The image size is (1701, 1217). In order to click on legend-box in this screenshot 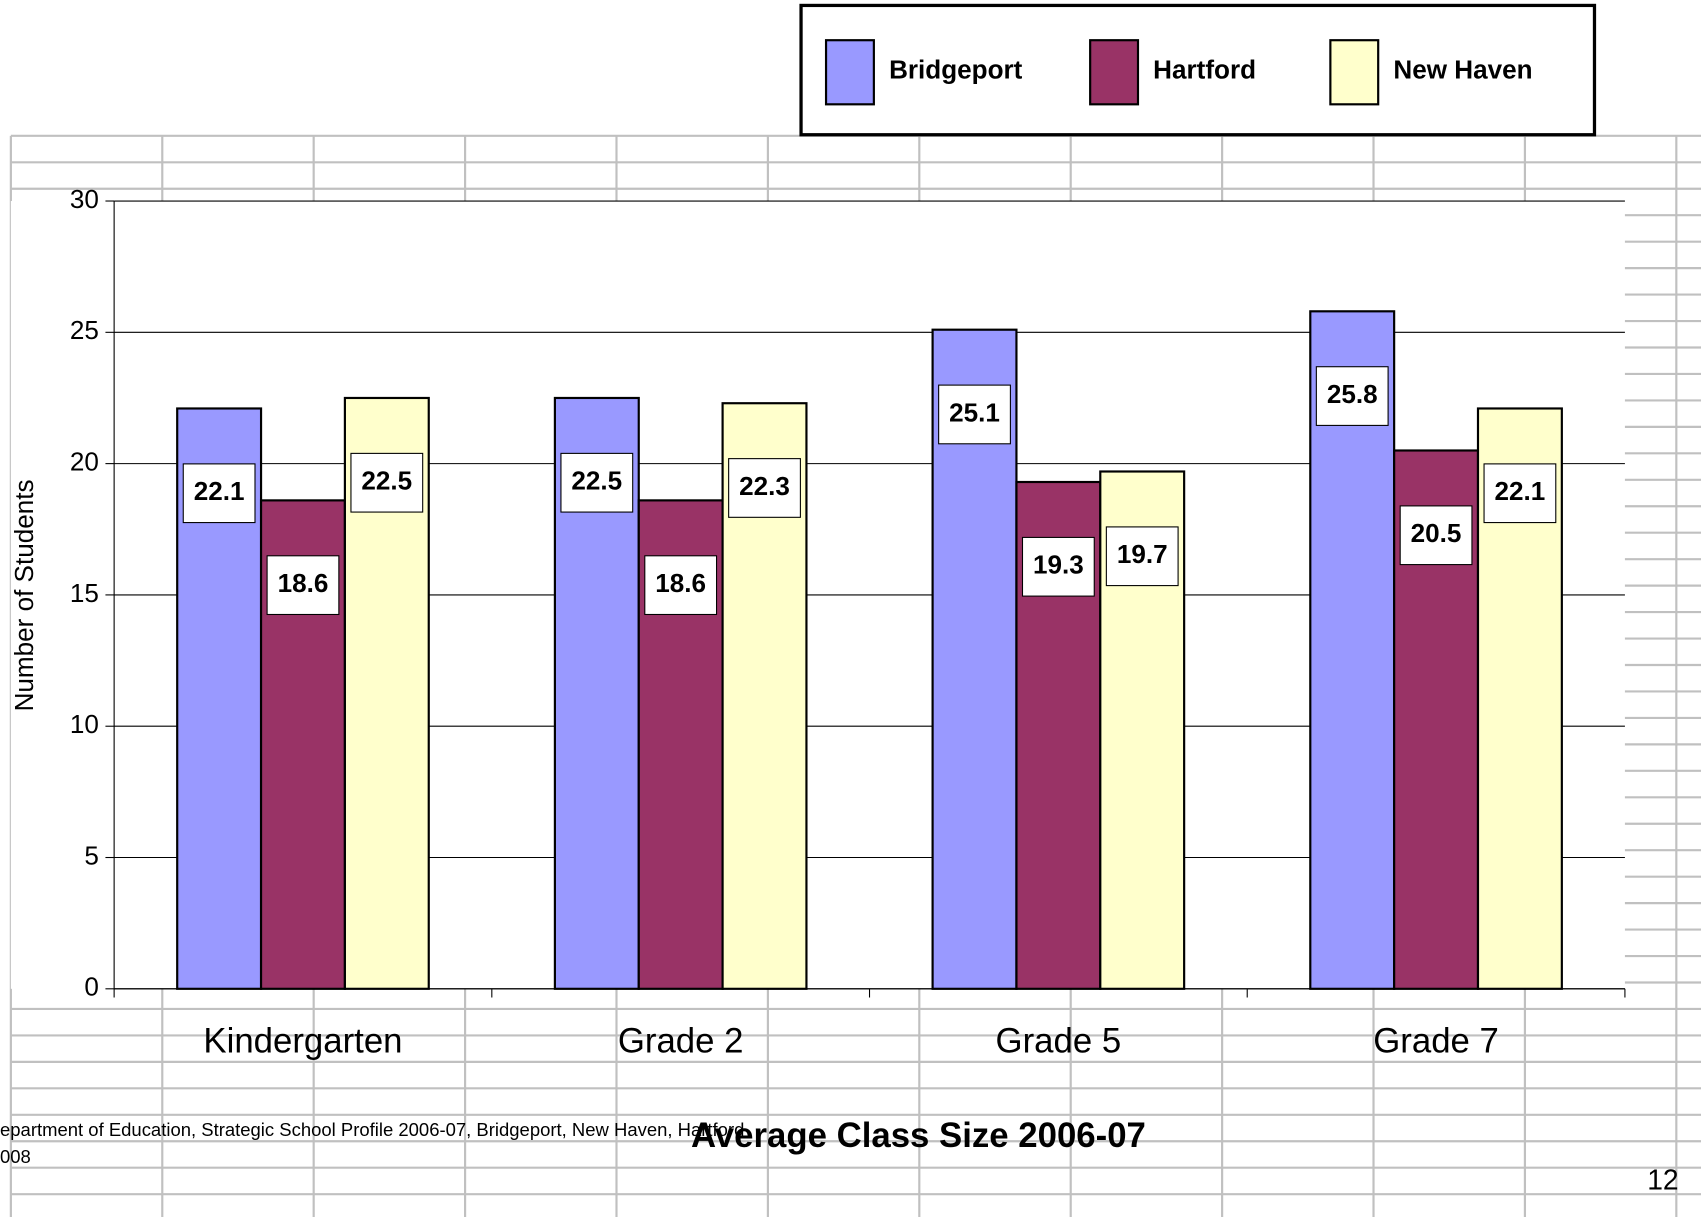, I will do `click(1198, 70)`.